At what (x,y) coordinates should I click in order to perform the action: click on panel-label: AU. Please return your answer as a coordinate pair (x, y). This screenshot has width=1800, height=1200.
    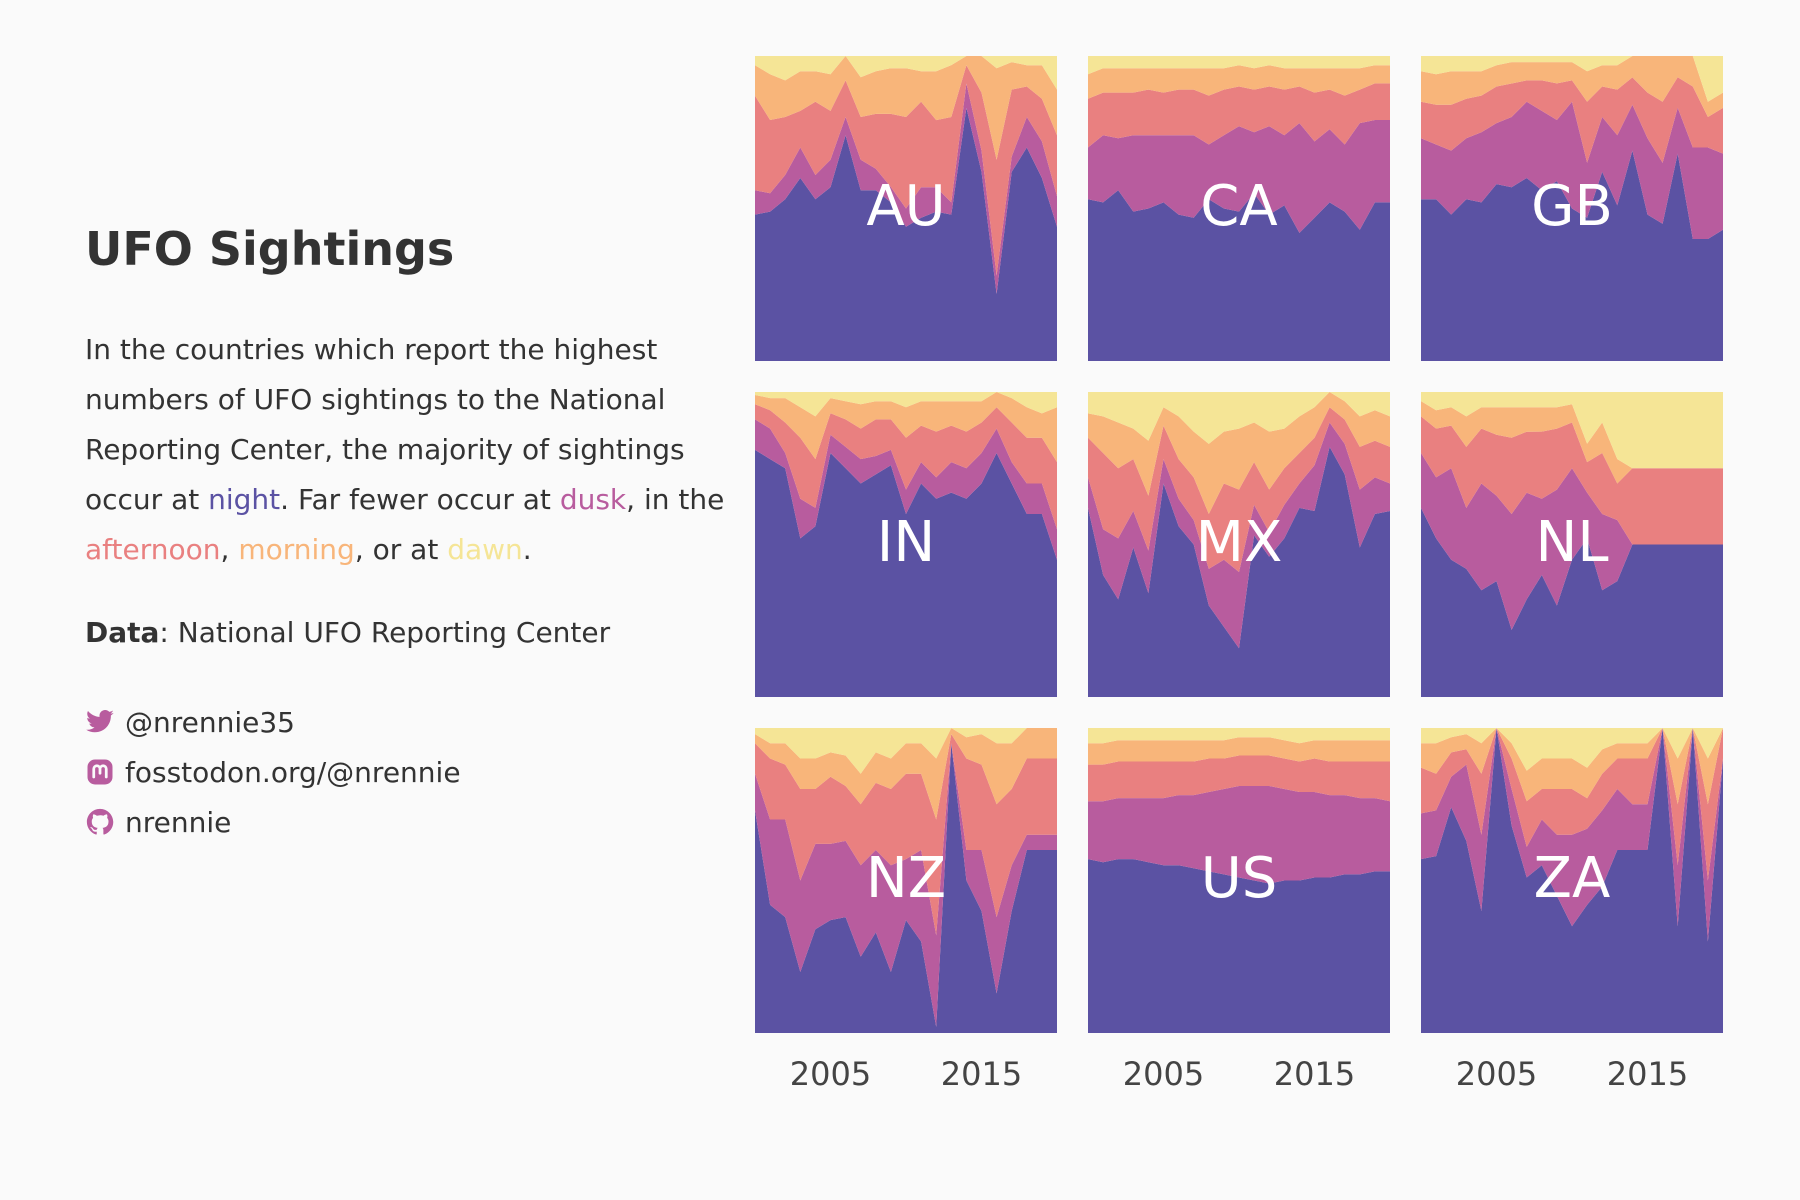
    Looking at the image, I should click on (905, 206).